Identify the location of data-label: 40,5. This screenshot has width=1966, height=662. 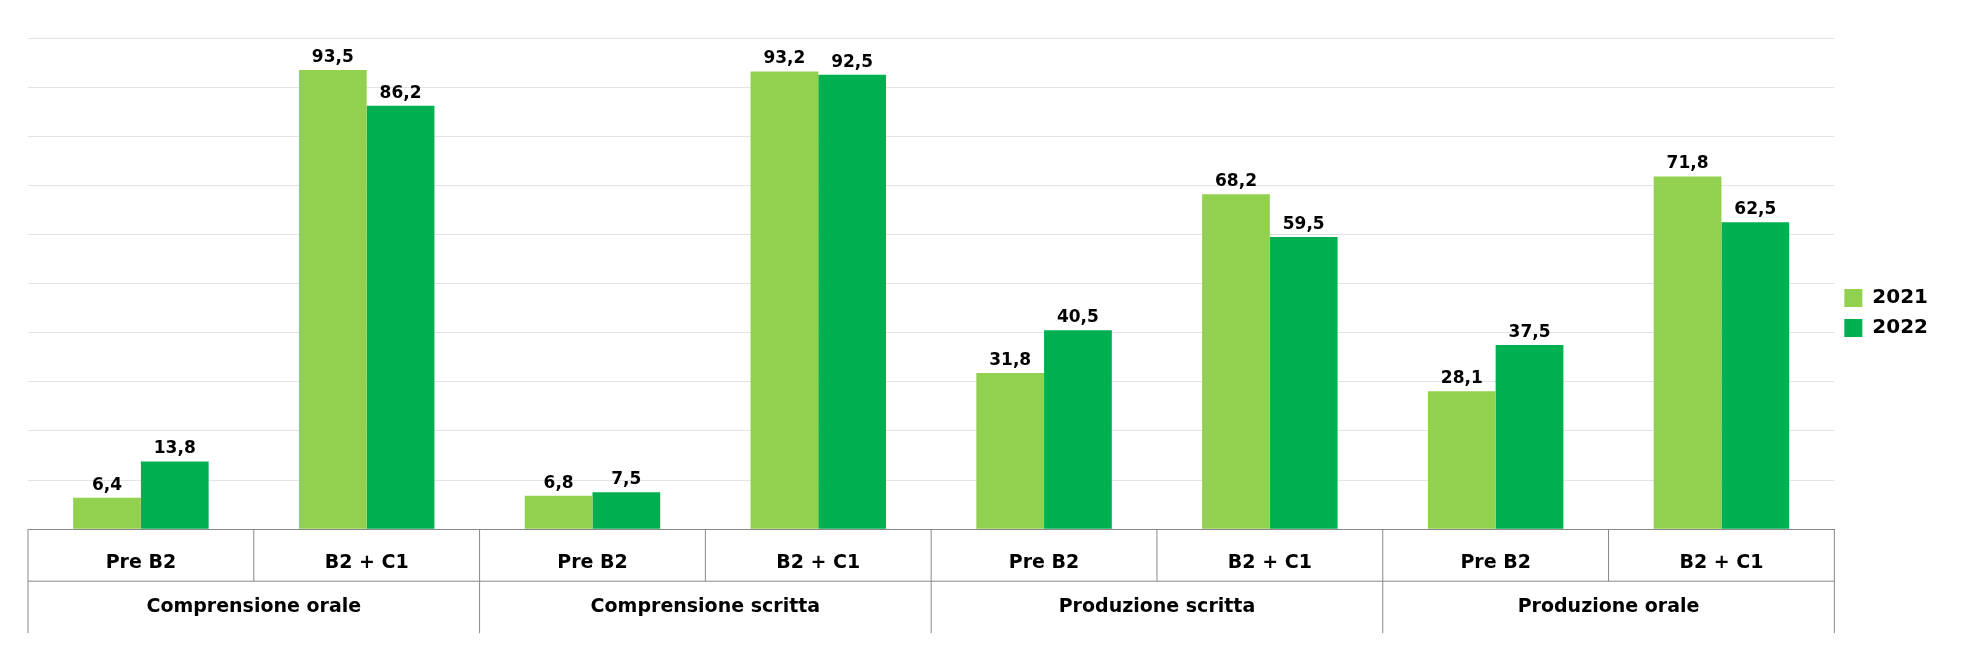
(1077, 316).